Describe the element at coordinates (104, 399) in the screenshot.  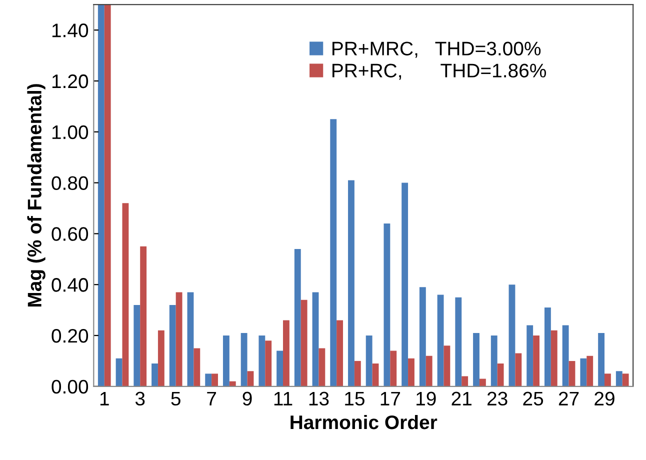
I see `x-tick-label: 1` at that location.